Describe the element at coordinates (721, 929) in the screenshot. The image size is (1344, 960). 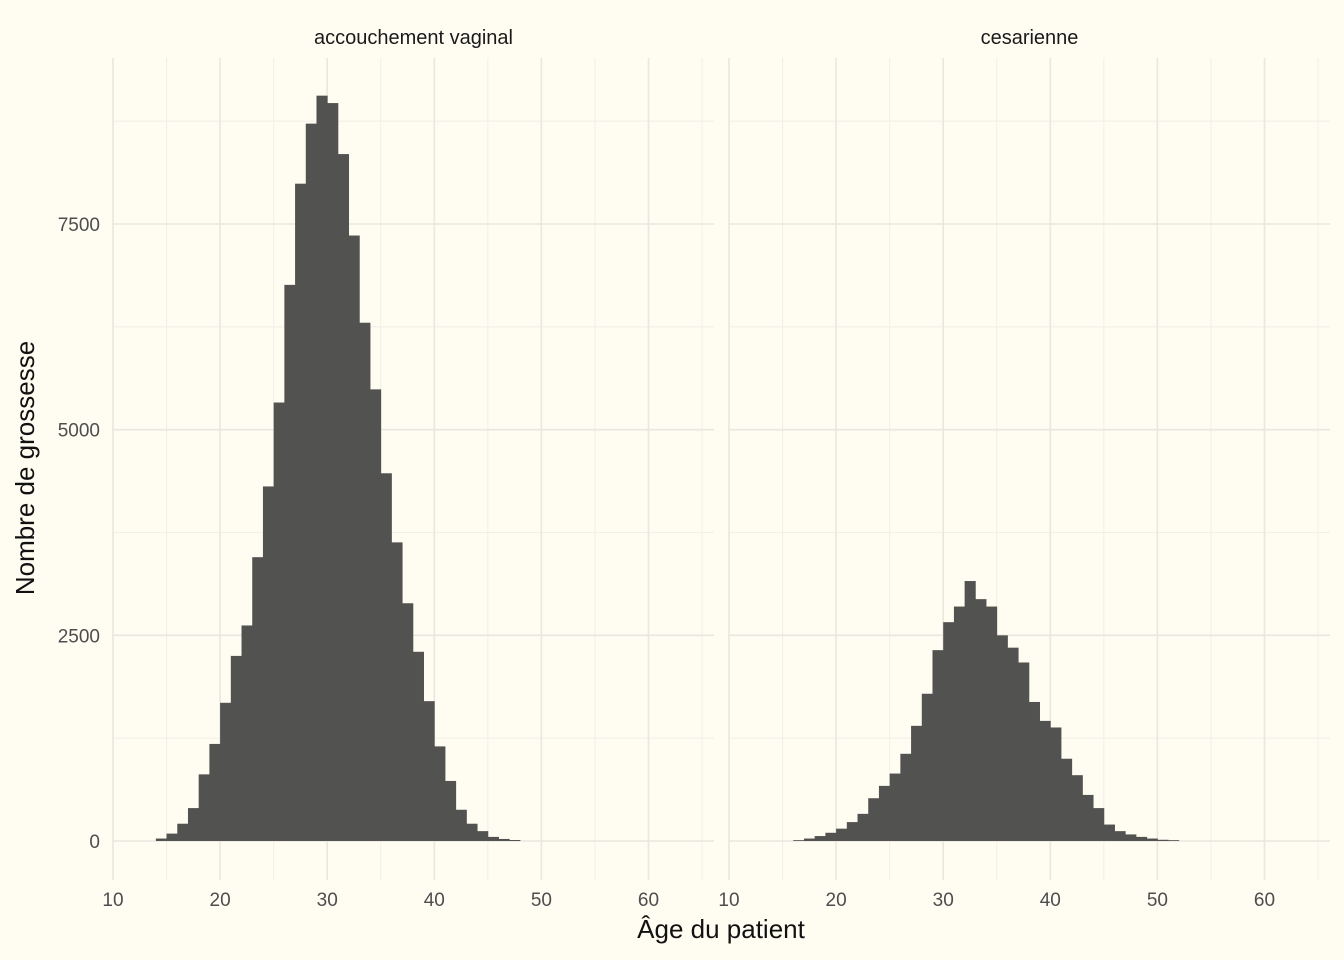
I see `x-axis-title: Âge du patient` at that location.